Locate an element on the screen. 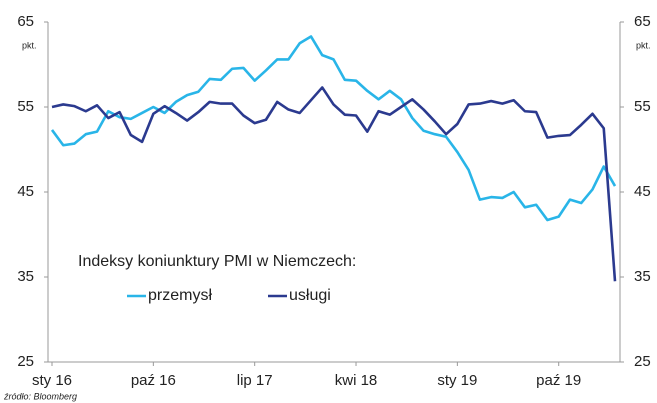  y-tick-label: 55 is located at coordinates (25, 106).